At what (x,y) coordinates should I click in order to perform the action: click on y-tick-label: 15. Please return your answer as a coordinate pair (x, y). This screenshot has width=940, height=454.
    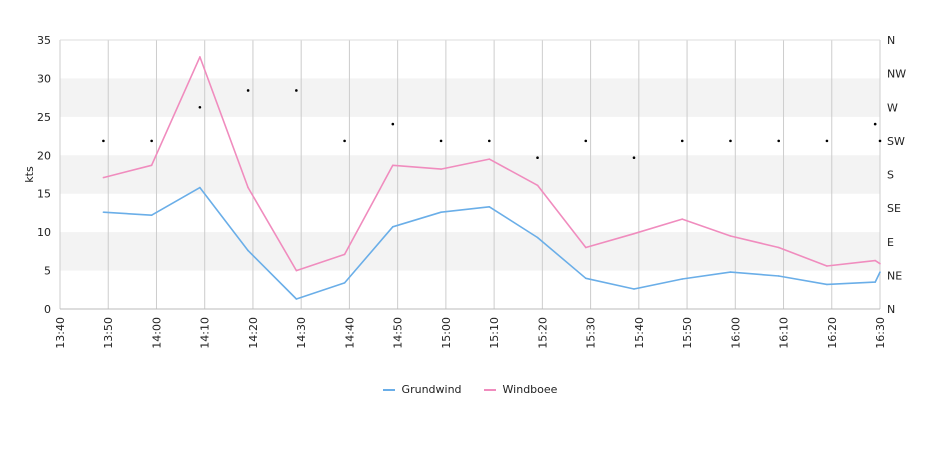
    Looking at the image, I should click on (44, 194).